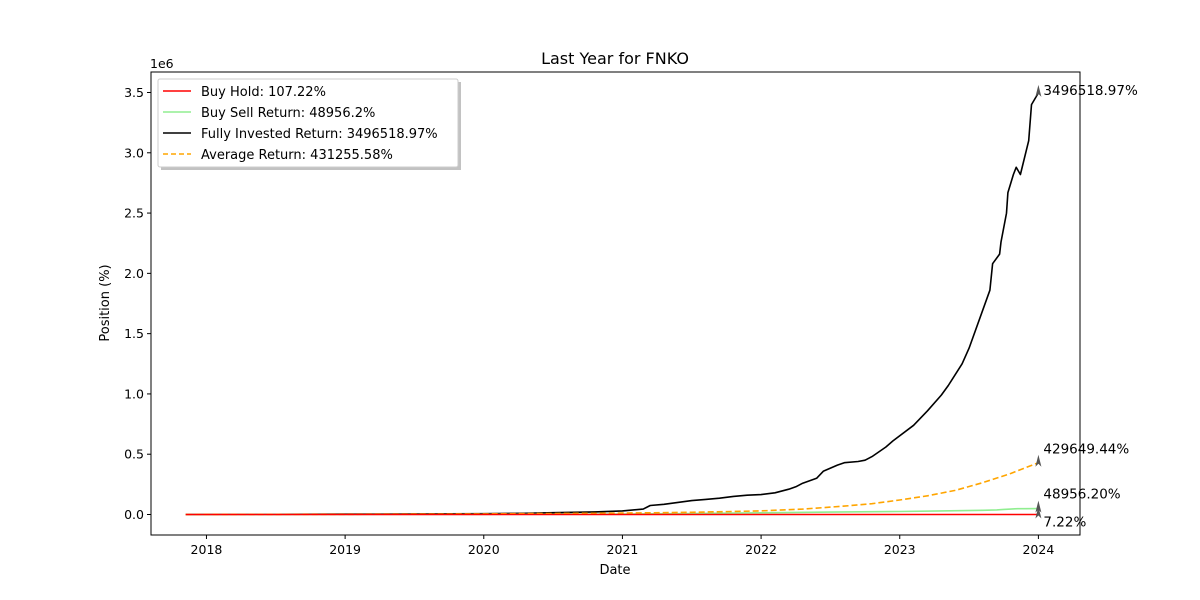  What do you see at coordinates (134, 273) in the screenshot?
I see `y-tick-label: 2.0` at bounding box center [134, 273].